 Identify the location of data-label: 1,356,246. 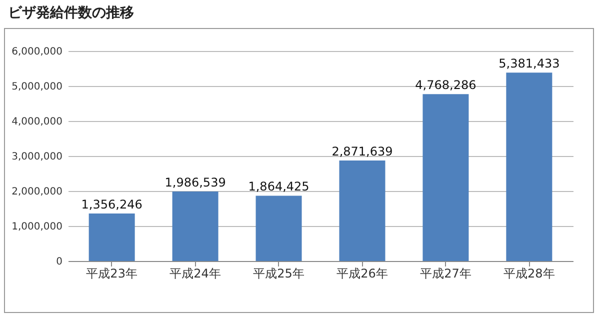
(111, 205).